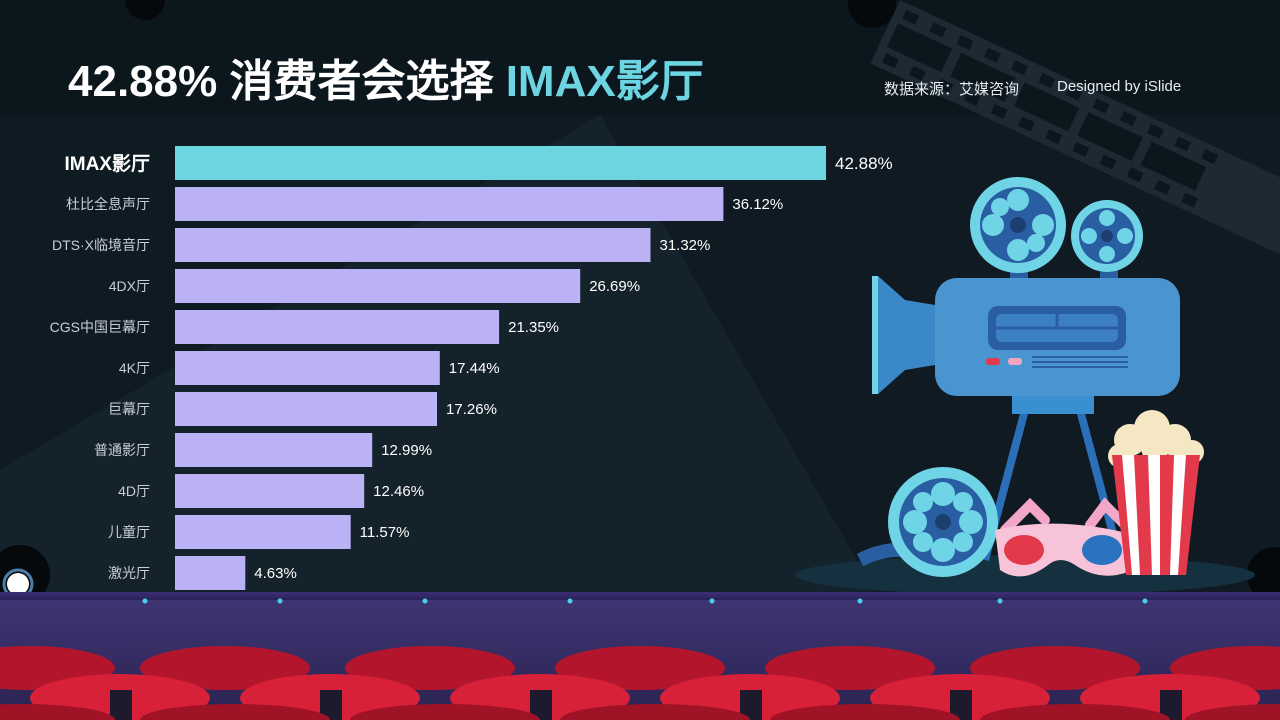 This screenshot has height=720, width=1280. Describe the element at coordinates (129, 573) in the screenshot. I see `category-label-10: 激光厅` at that location.